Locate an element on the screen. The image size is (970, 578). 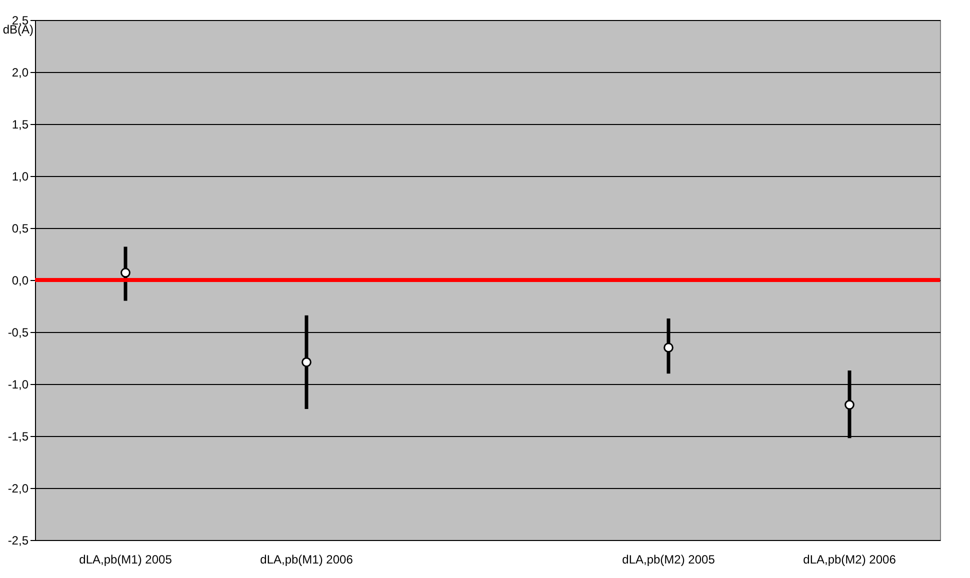
y-tick-label: 0,0 is located at coordinates (20, 281).